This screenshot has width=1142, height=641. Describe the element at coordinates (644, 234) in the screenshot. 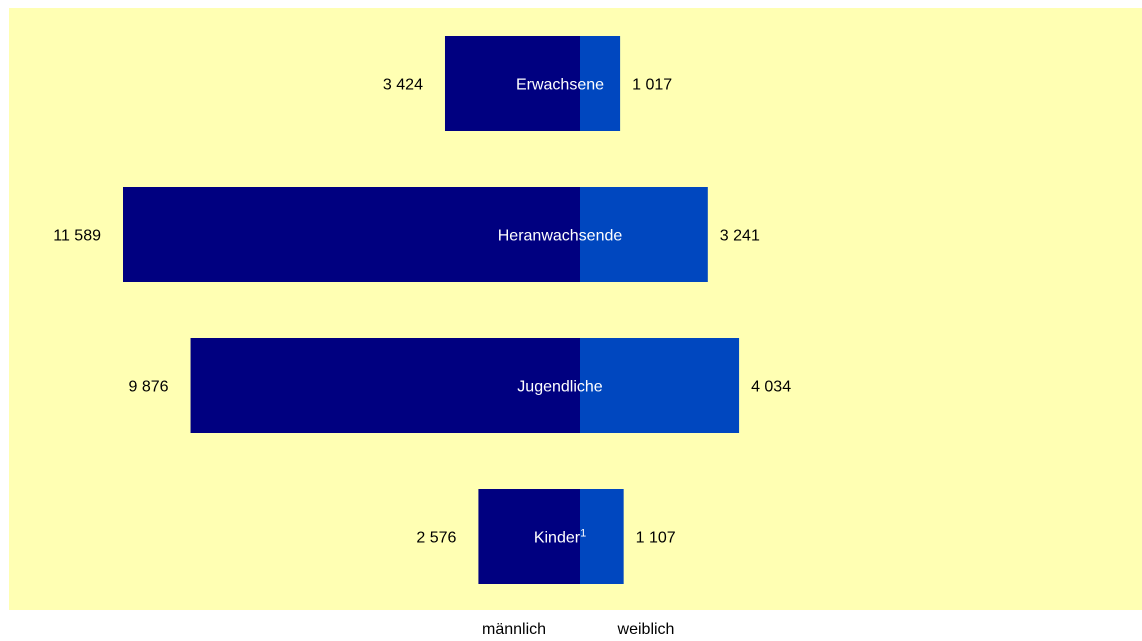

I see `bar-female-heranwachsende` at that location.